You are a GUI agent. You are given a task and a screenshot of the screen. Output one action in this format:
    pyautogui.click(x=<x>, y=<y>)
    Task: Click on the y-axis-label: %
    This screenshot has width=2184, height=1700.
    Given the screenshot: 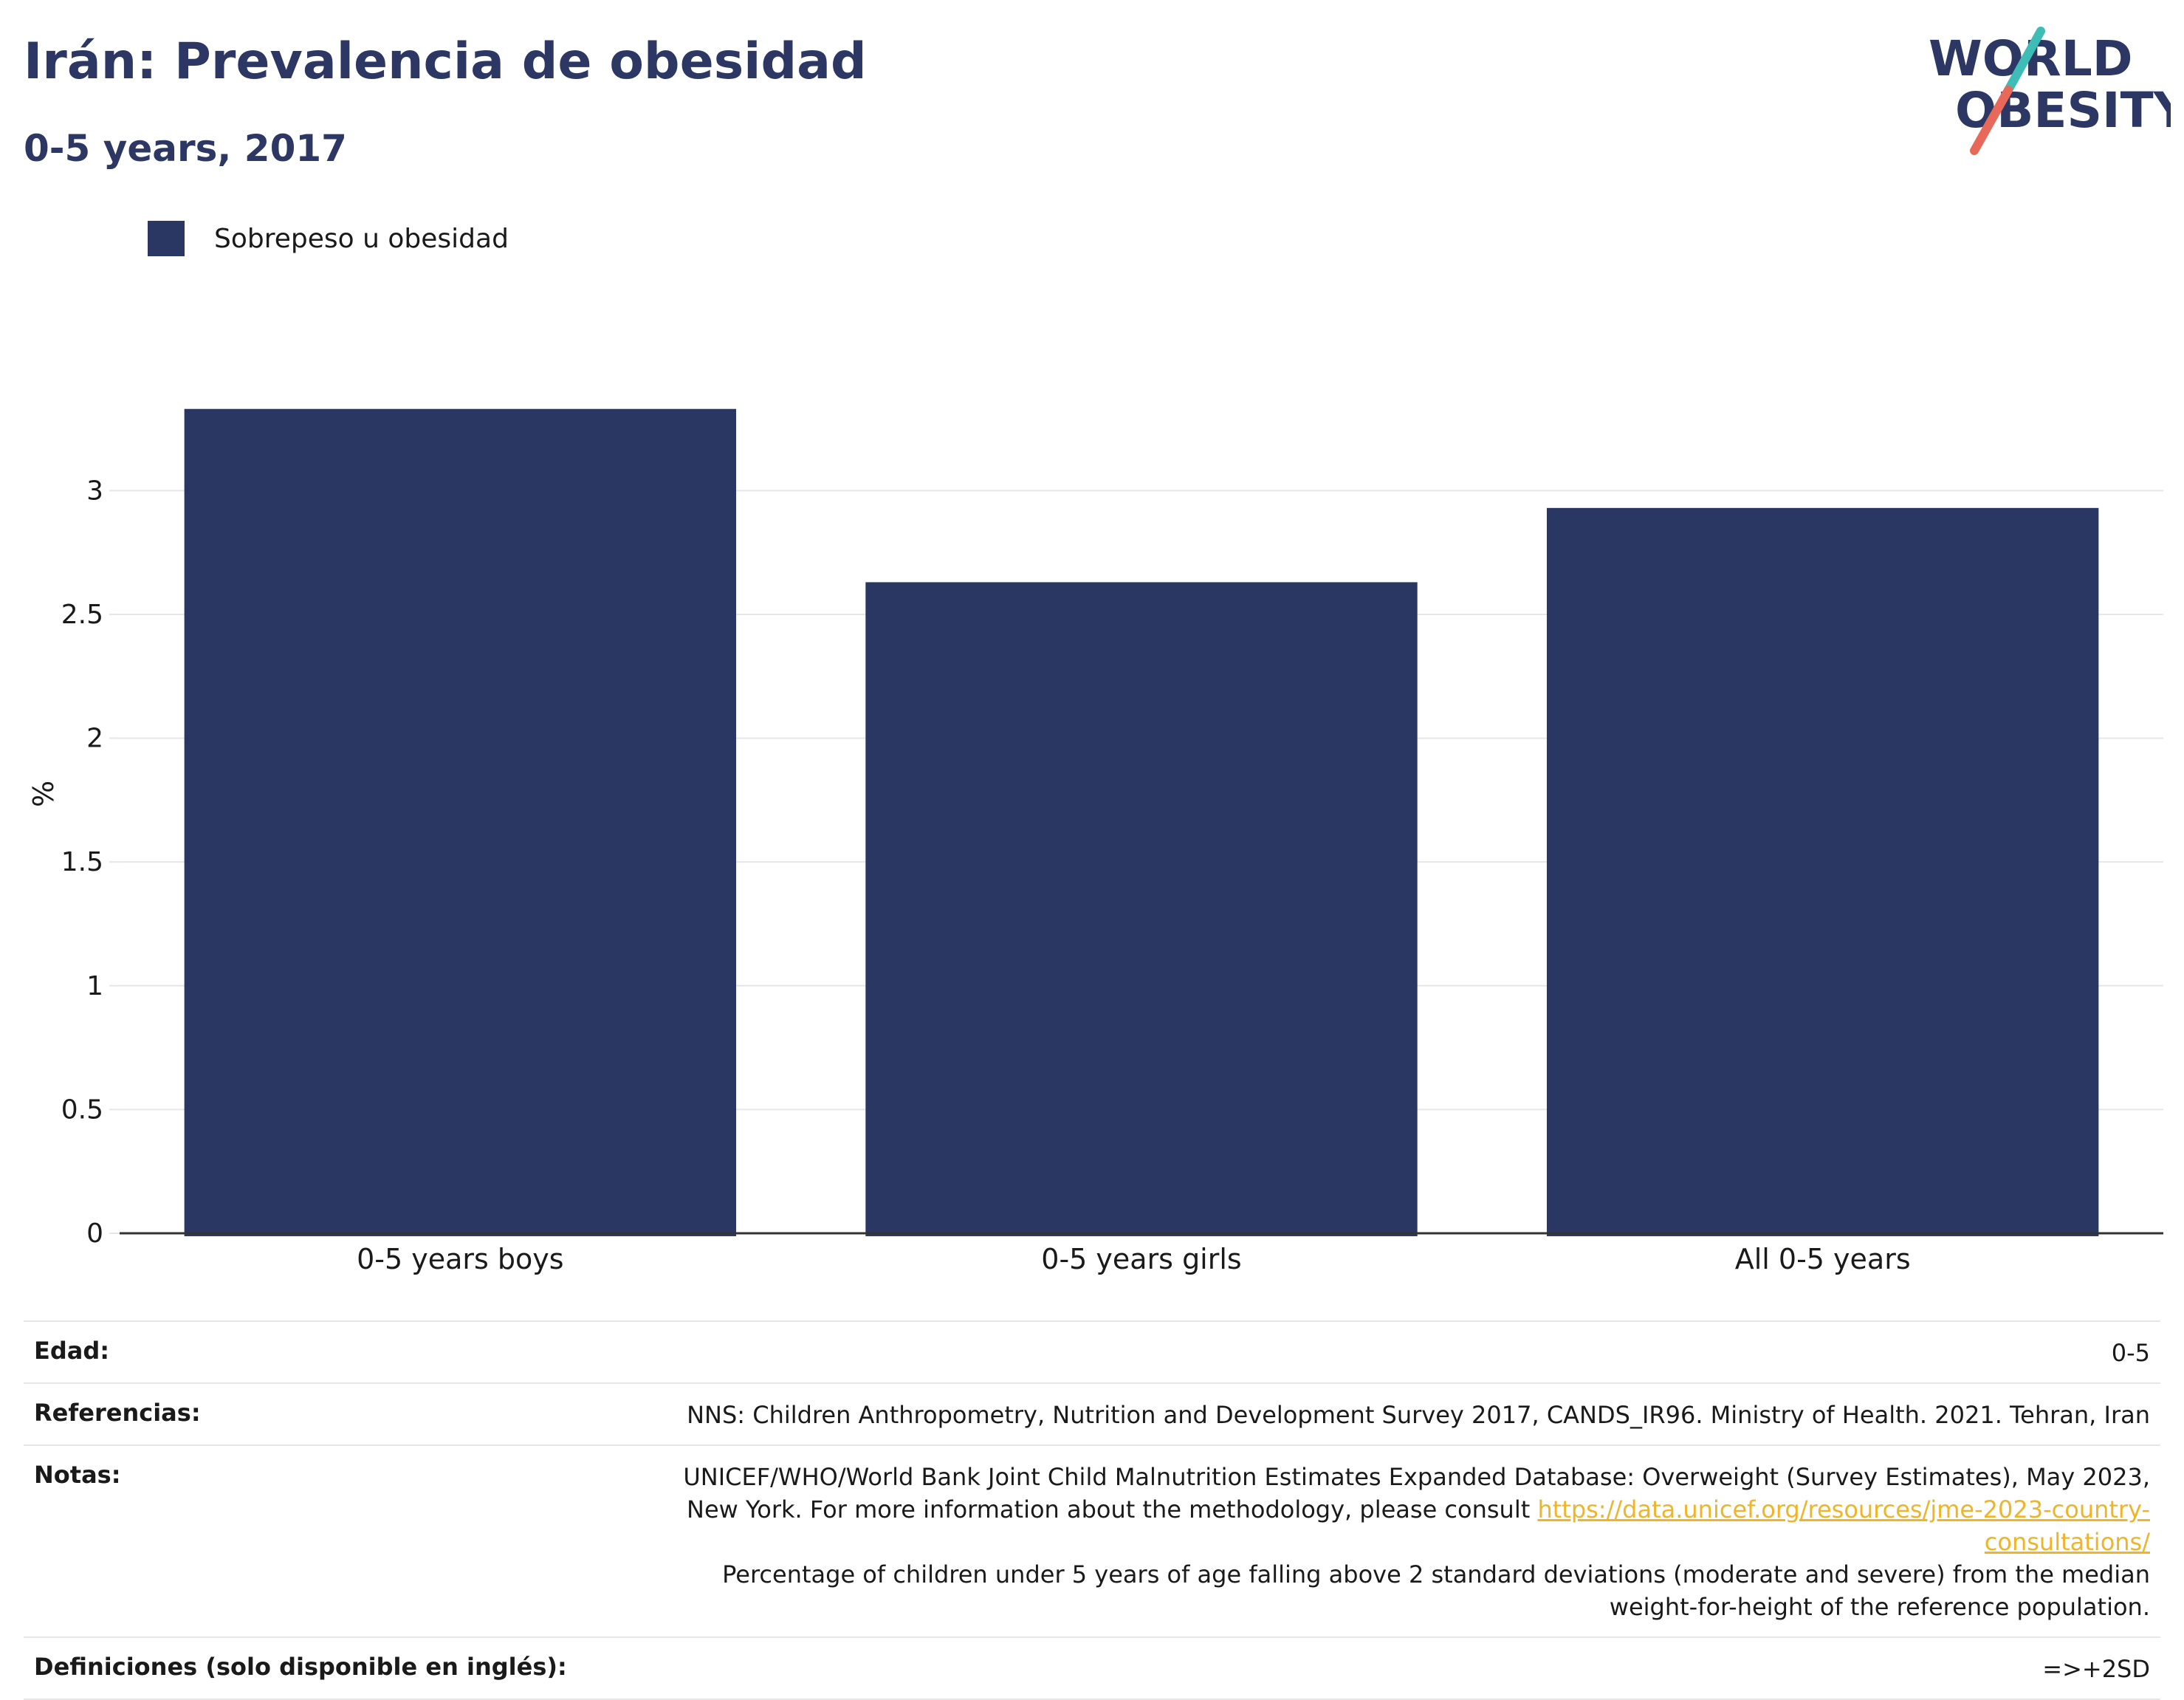 What is the action you would take?
    pyautogui.click(x=44, y=794)
    